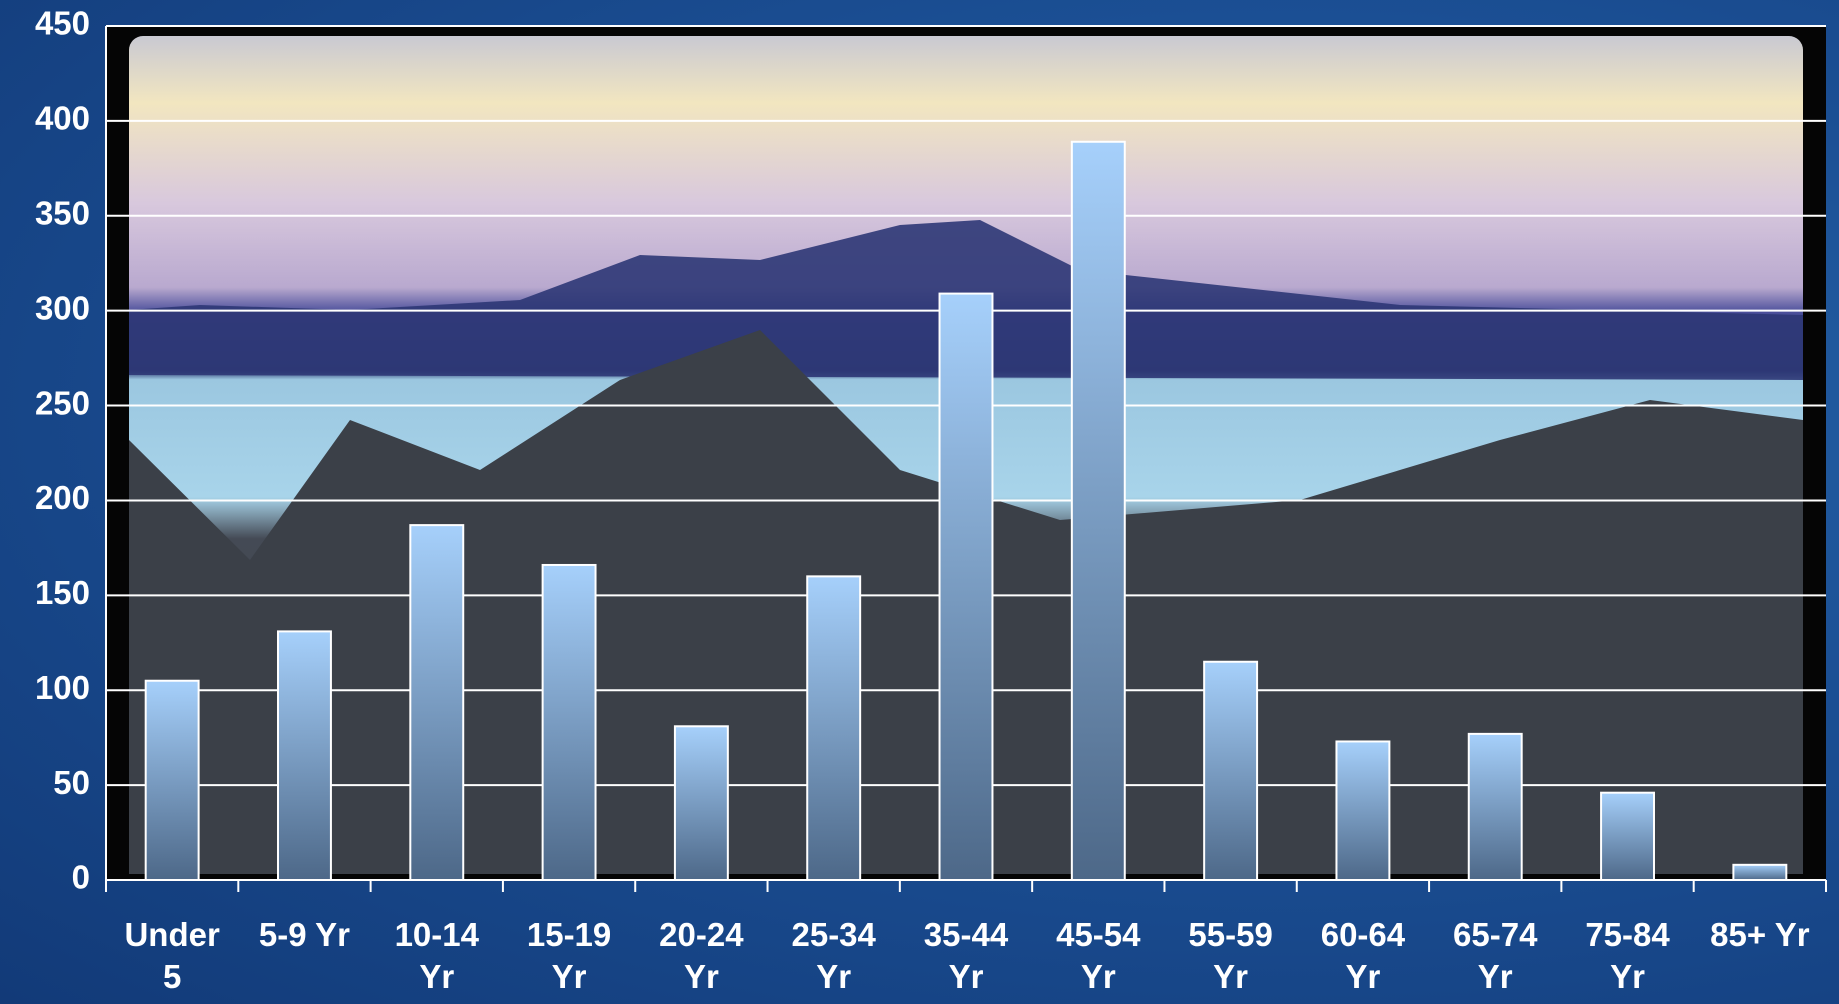 This screenshot has height=1004, width=1839. I want to click on x-tick-label: 5-9 Yr, so click(304, 934).